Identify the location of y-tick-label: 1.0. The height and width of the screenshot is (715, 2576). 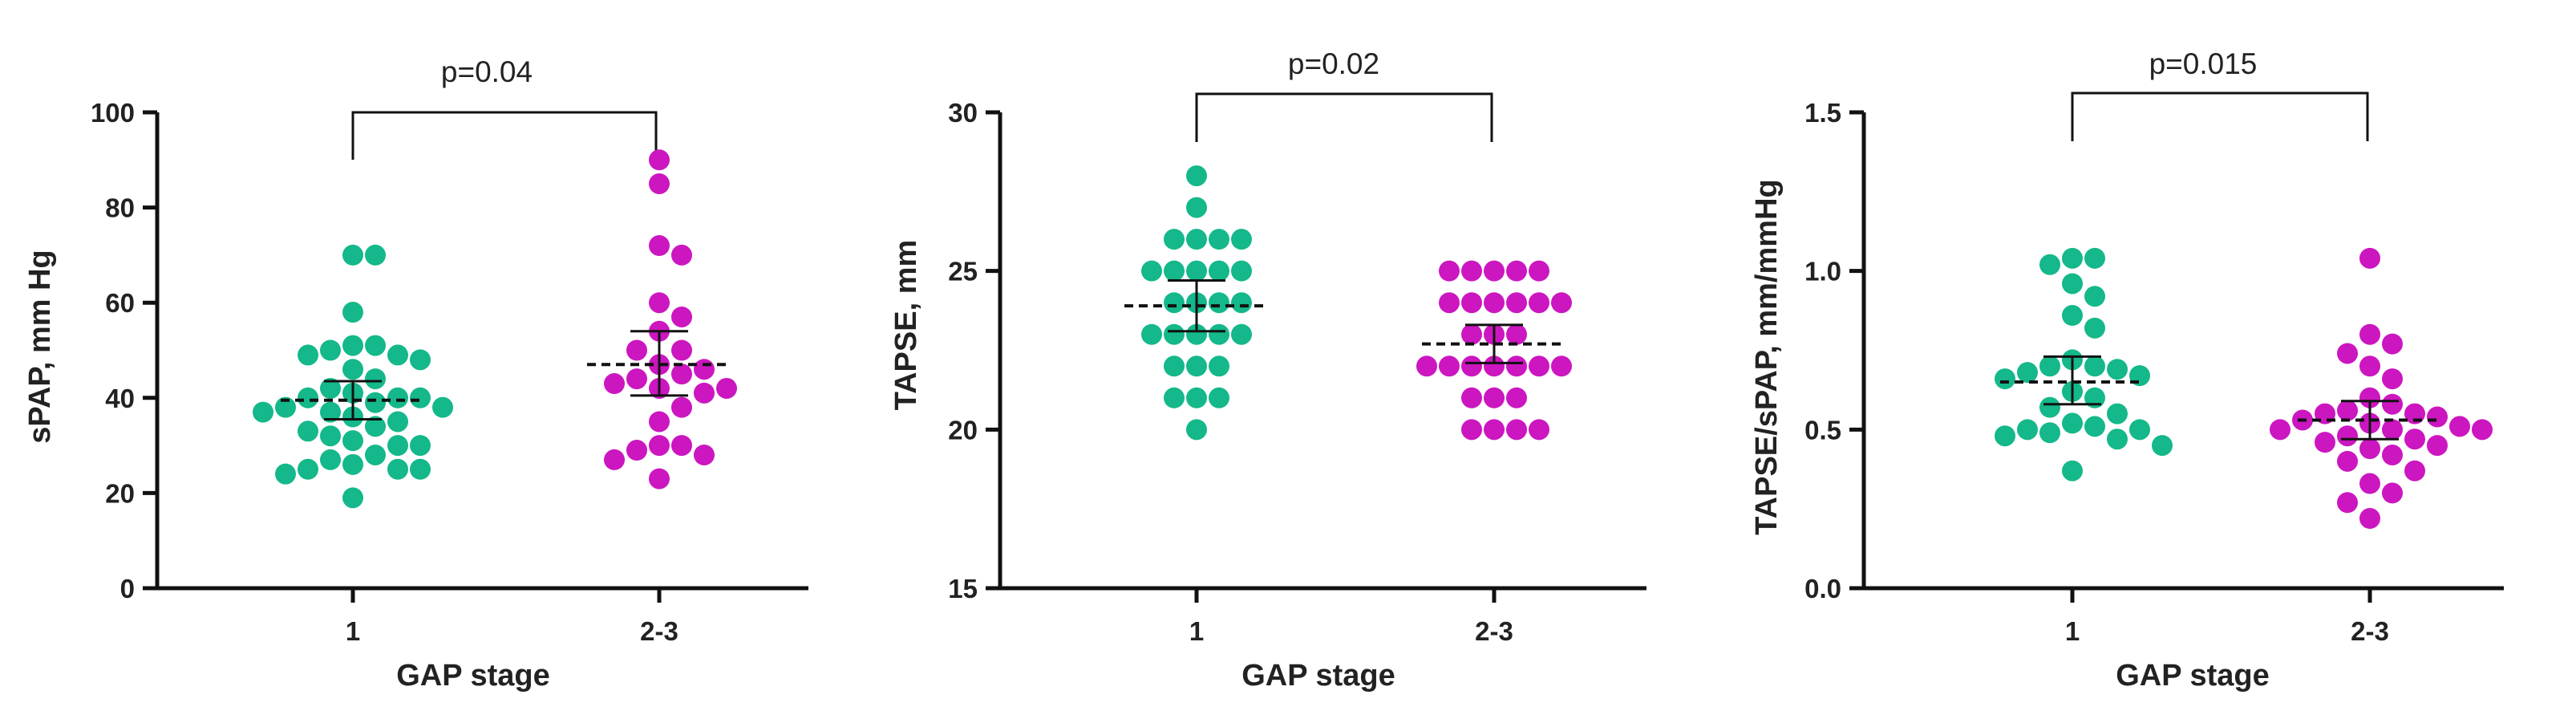
(1822, 271).